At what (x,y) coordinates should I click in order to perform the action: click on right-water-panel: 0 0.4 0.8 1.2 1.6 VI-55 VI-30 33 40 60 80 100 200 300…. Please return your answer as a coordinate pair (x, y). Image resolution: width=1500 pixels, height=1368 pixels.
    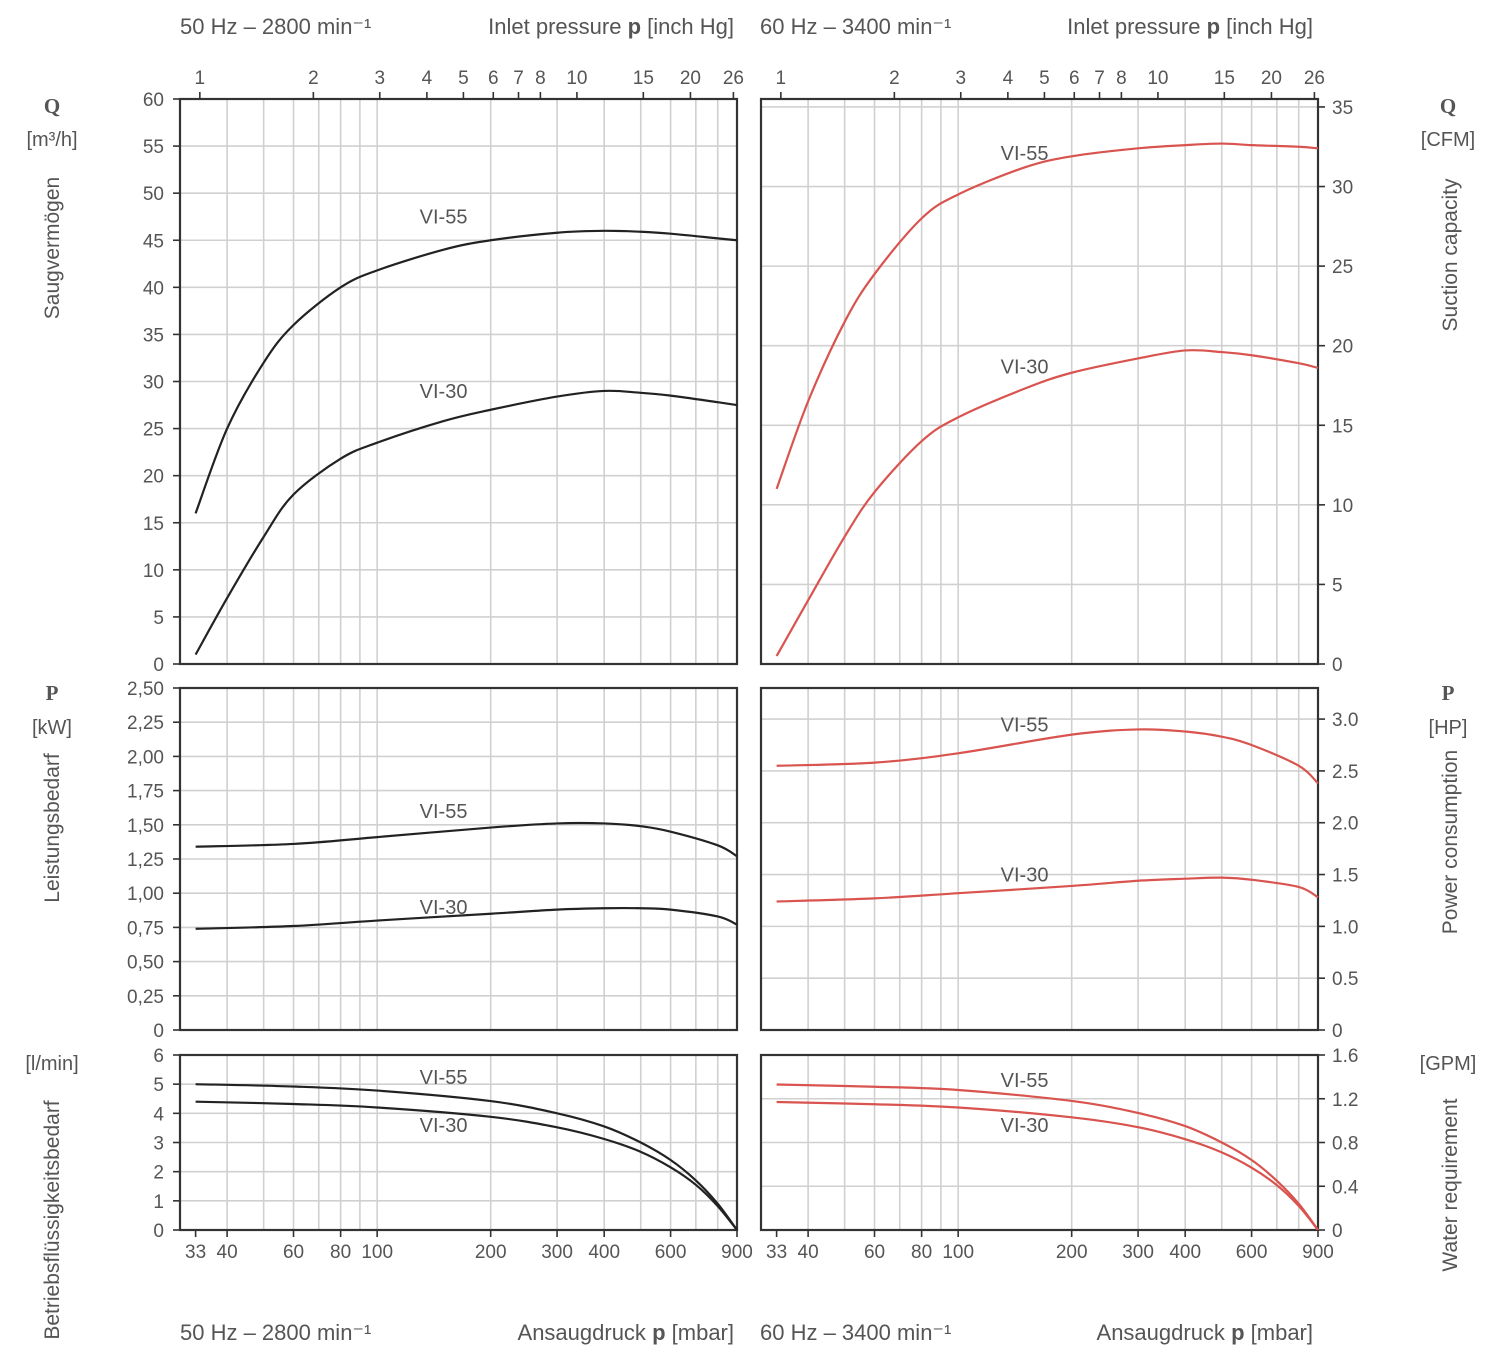
    Looking at the image, I should click on (1059, 1154).